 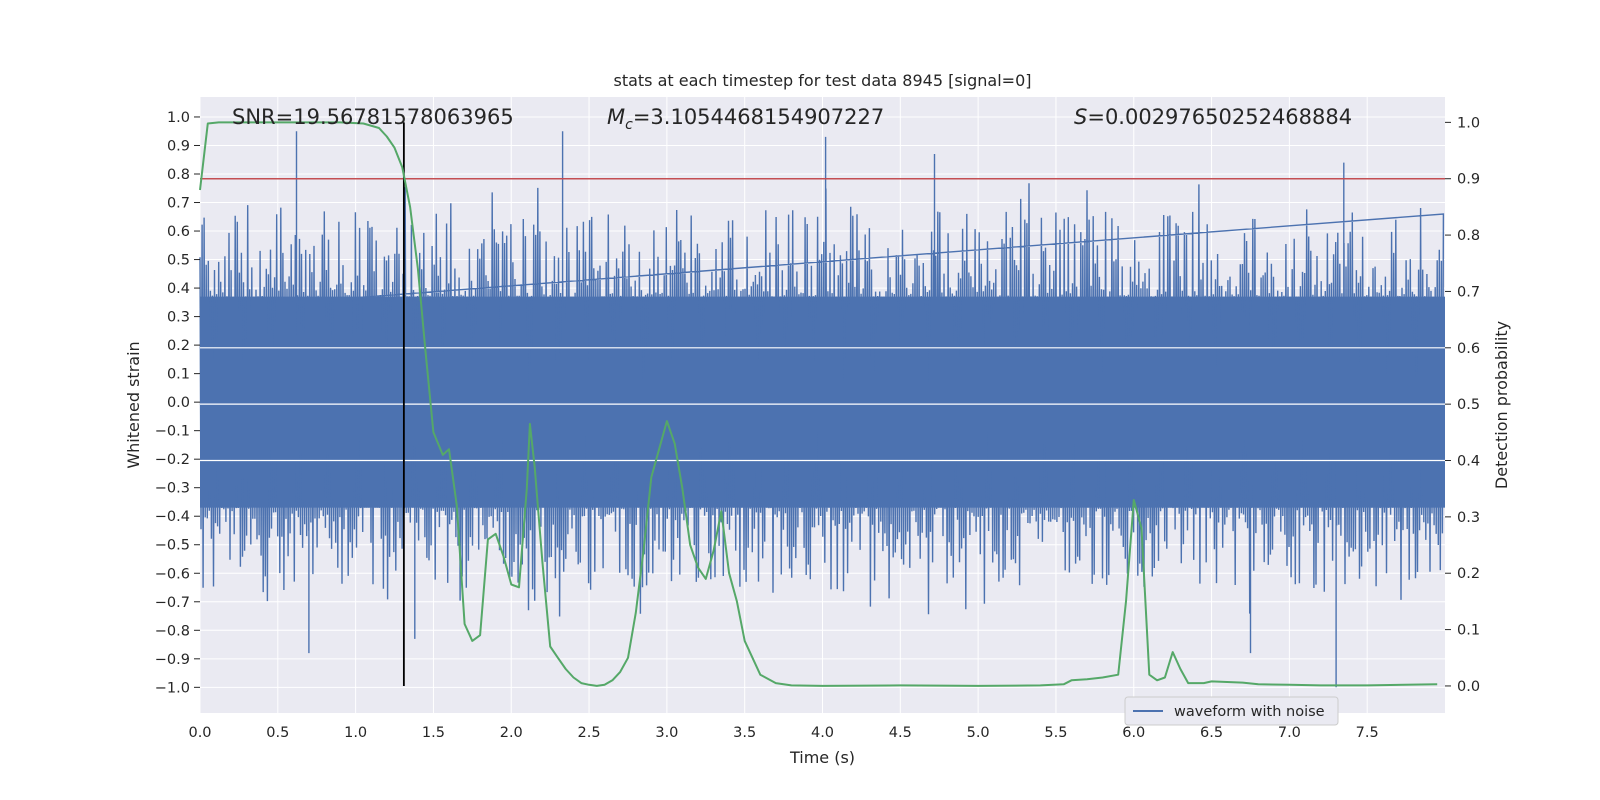 I want to click on y-right-tick-label: 0.7, so click(x=1468, y=292).